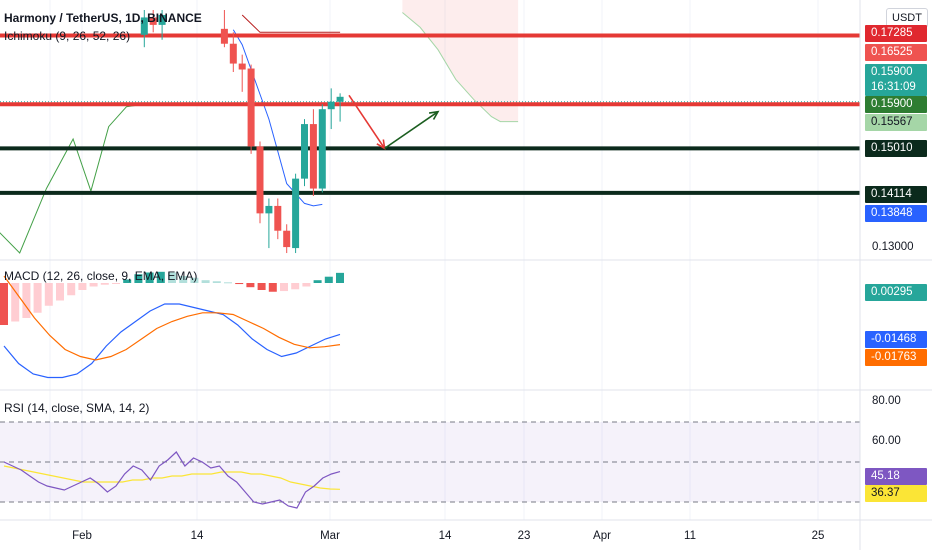 Image resolution: width=932 pixels, height=550 pixels. I want to click on time-tick-label: Feb, so click(82, 536).